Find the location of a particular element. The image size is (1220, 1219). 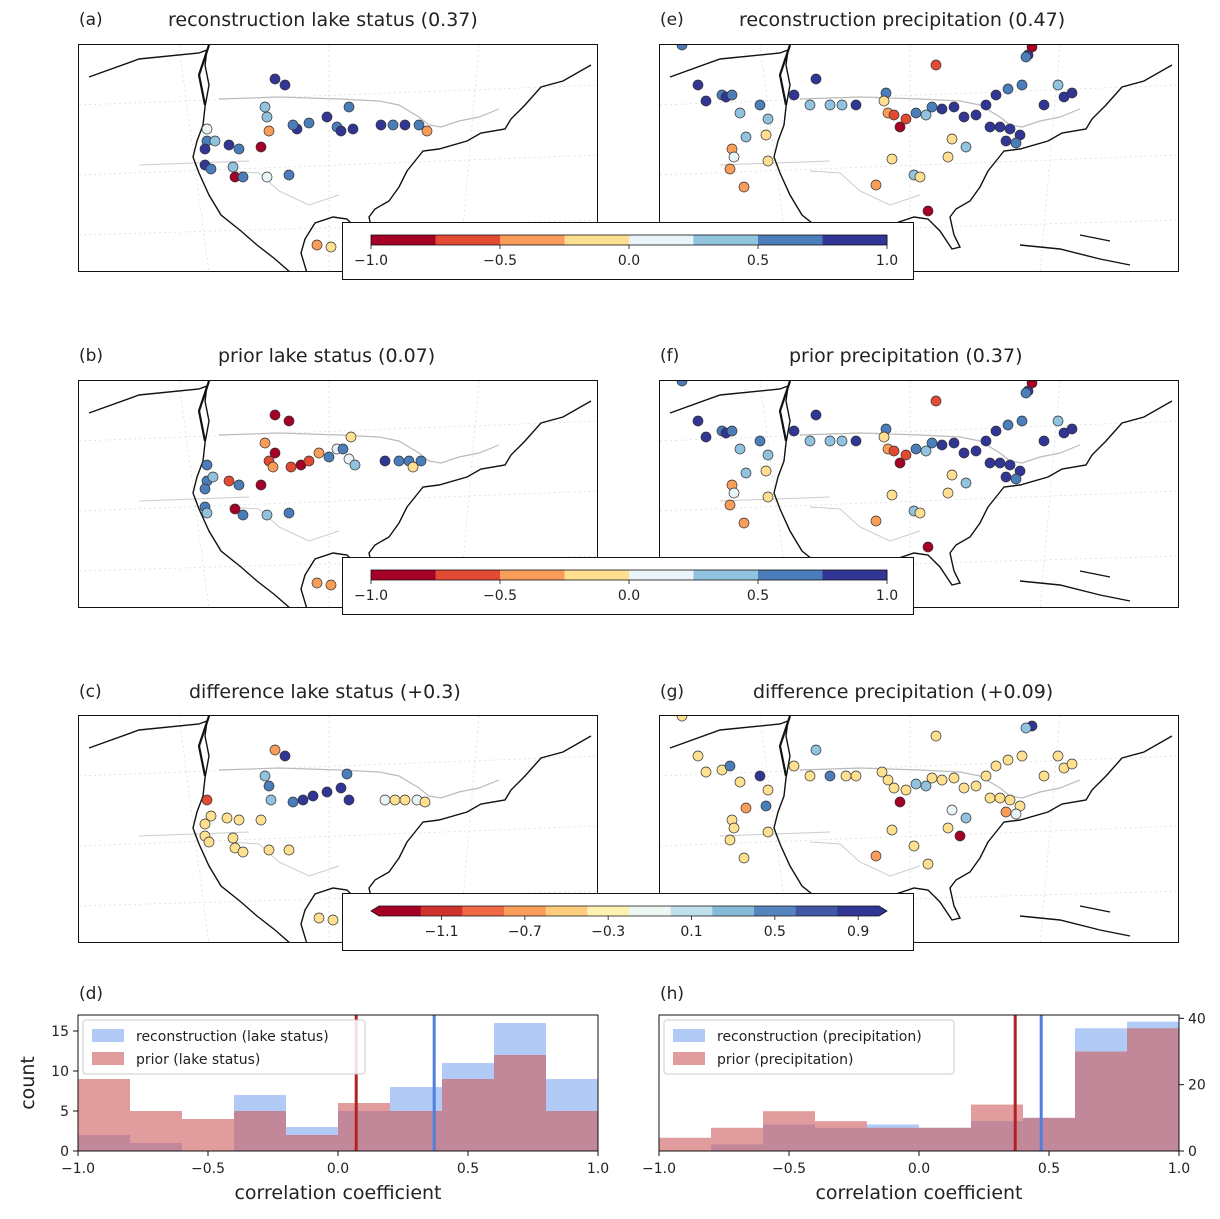

panel-d-label: (d) is located at coordinates (91, 994).